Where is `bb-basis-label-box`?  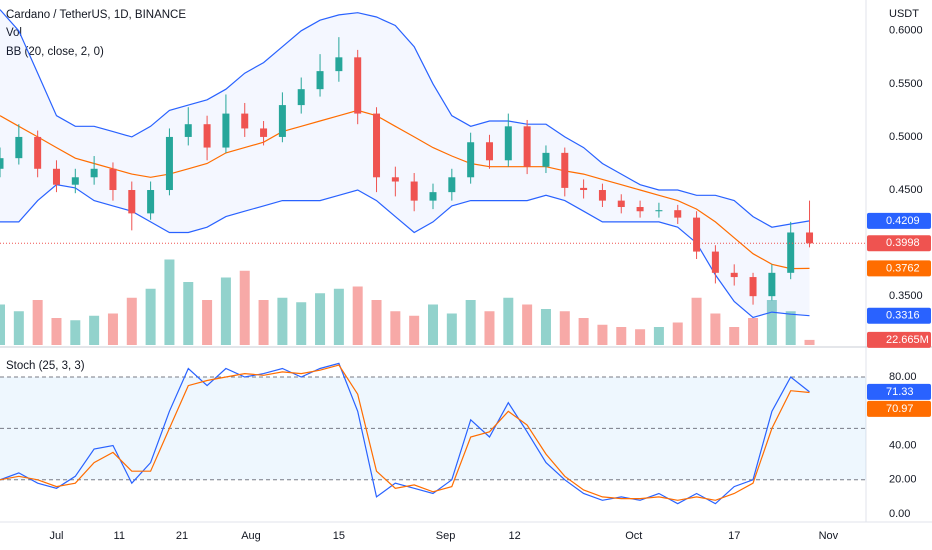 bb-basis-label-box is located at coordinates (899, 268).